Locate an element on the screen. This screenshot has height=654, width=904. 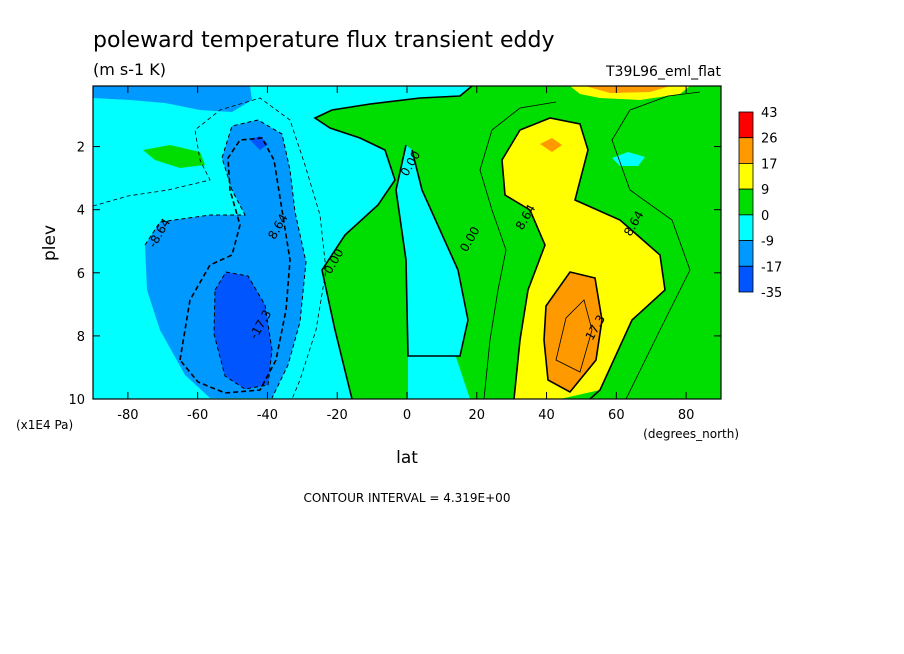
colorbar-label: 9 is located at coordinates (765, 190).